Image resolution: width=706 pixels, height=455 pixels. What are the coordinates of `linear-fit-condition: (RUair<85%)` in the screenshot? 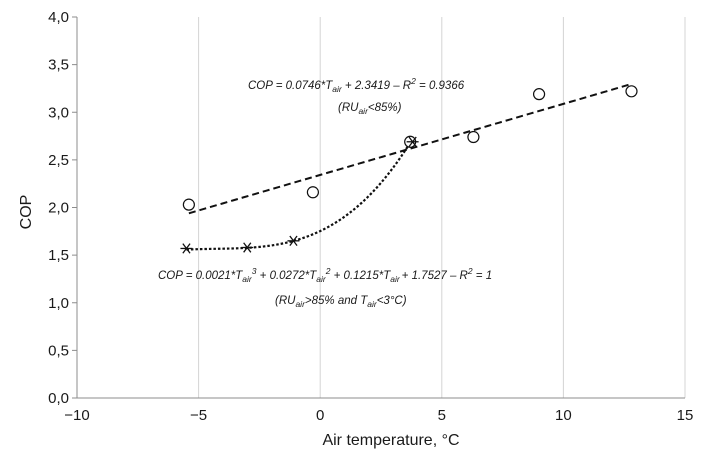 It's located at (370, 109).